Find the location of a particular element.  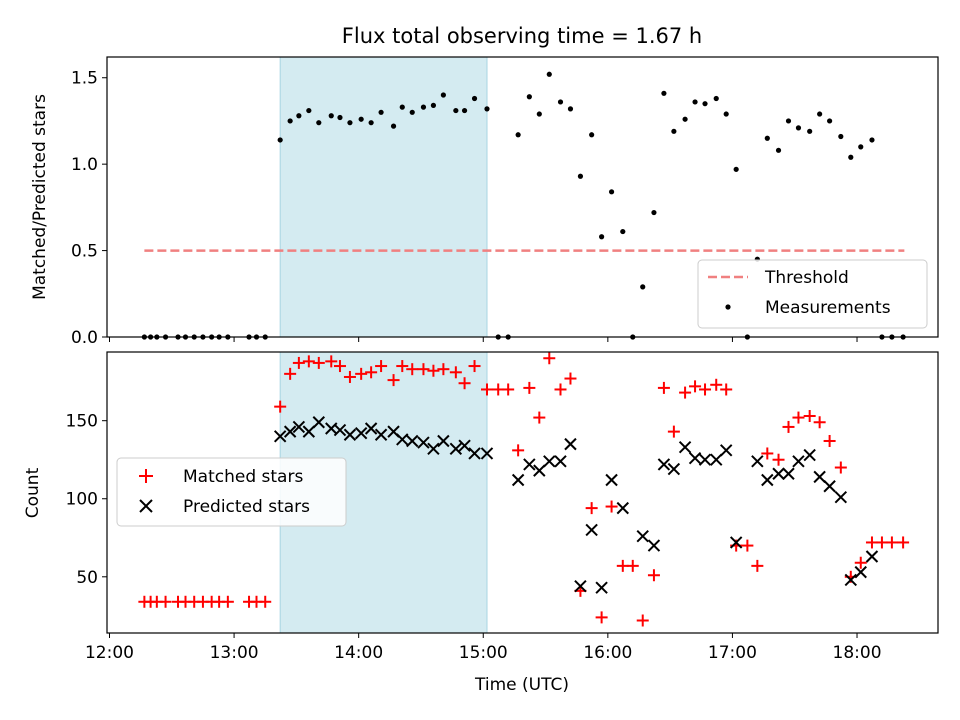

x-tick-label: 15:00 is located at coordinates (483, 653).